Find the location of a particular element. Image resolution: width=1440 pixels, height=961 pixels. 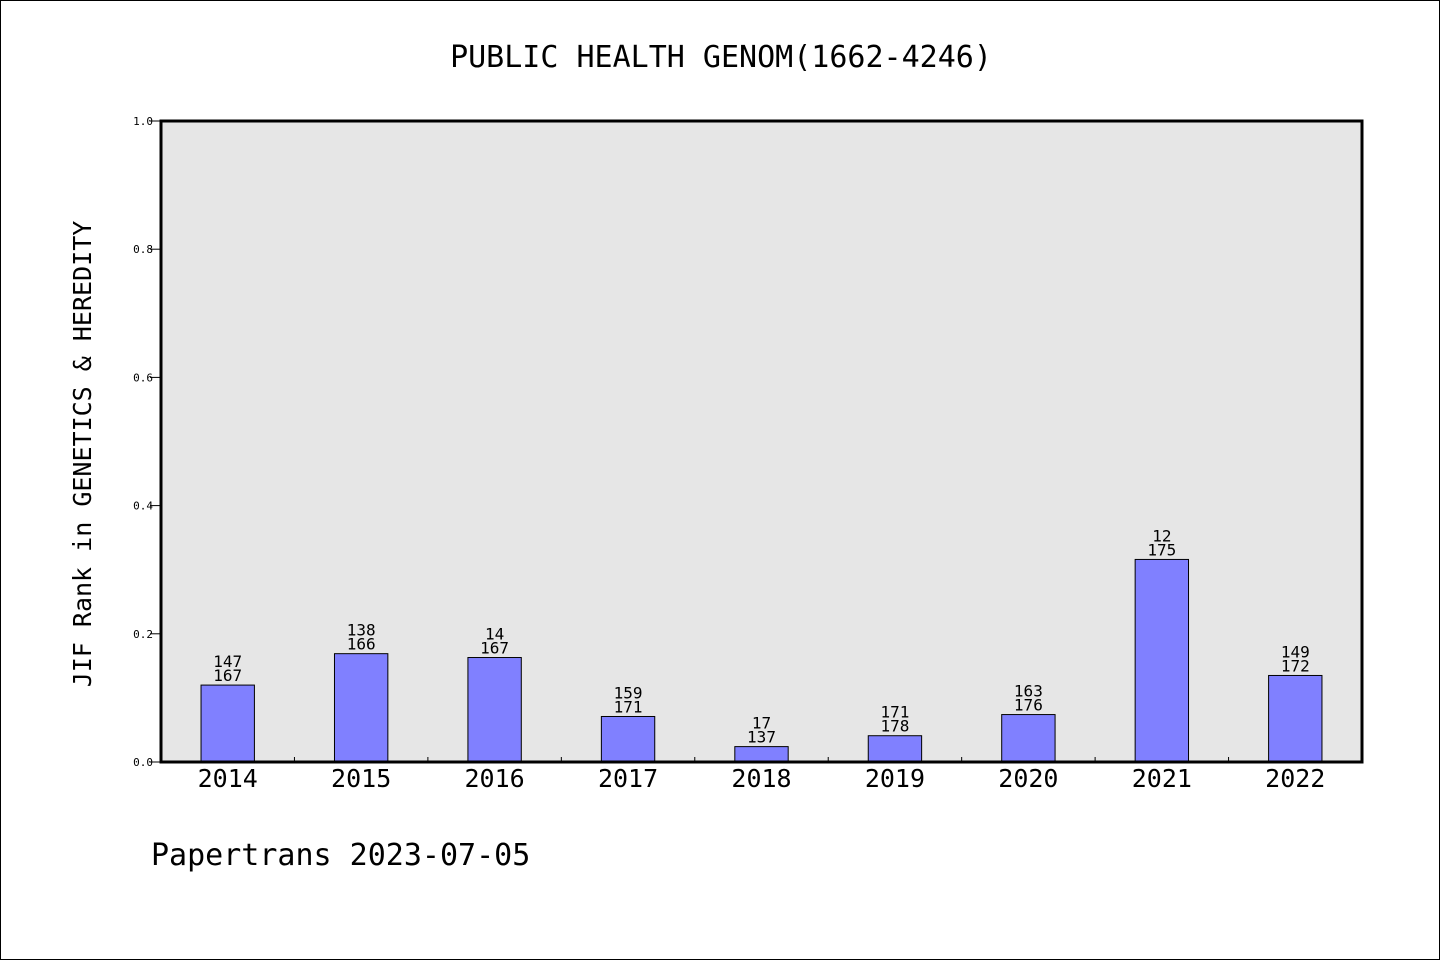

data-label-total: 176 is located at coordinates (1028, 705).